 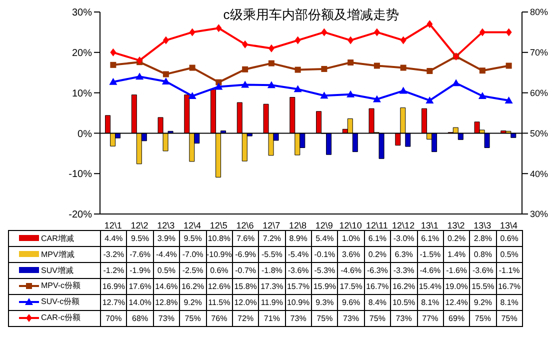 I want to click on data-label: 3.9%, so click(x=166, y=238).